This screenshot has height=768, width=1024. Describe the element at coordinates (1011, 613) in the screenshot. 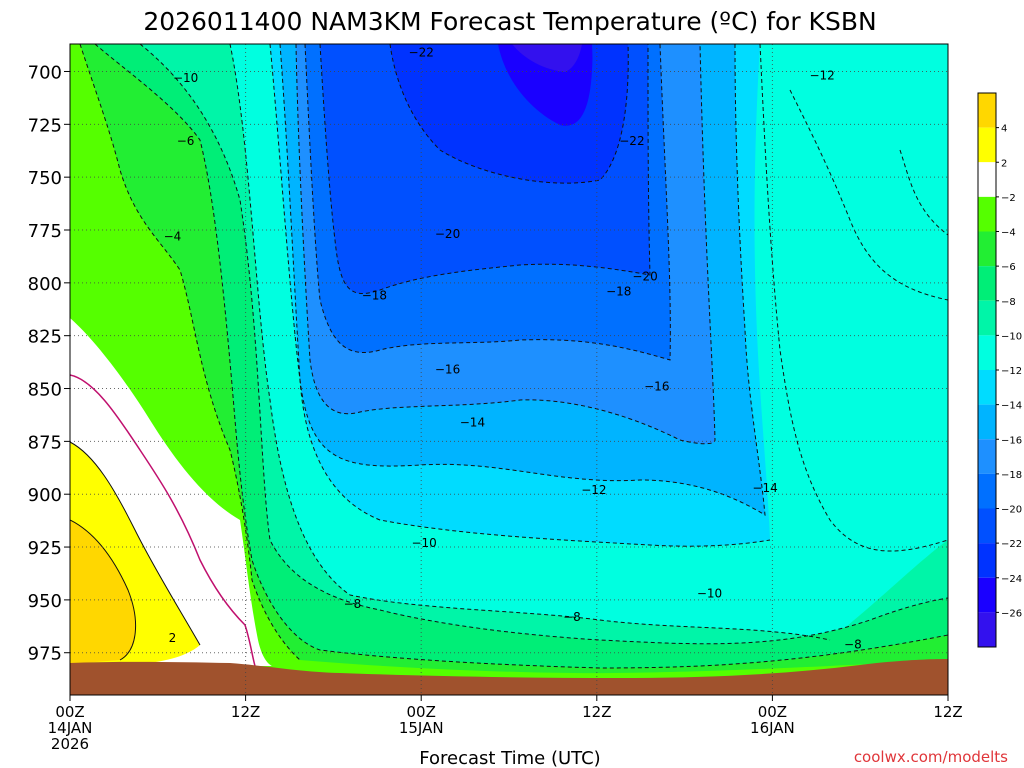

I see `colorbar-tick-label: −26` at that location.